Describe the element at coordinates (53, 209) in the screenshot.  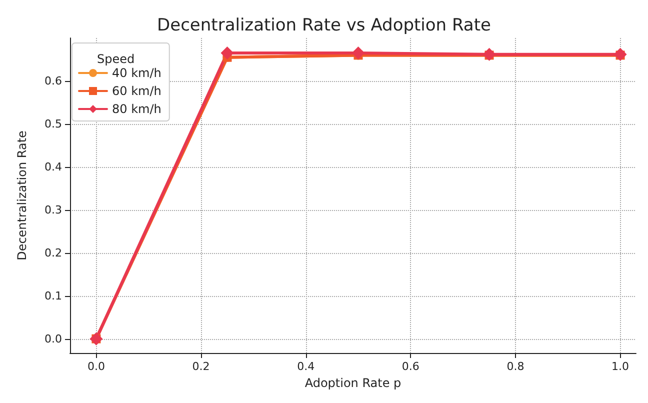
I see `y-tick-label: 0.3` at that location.